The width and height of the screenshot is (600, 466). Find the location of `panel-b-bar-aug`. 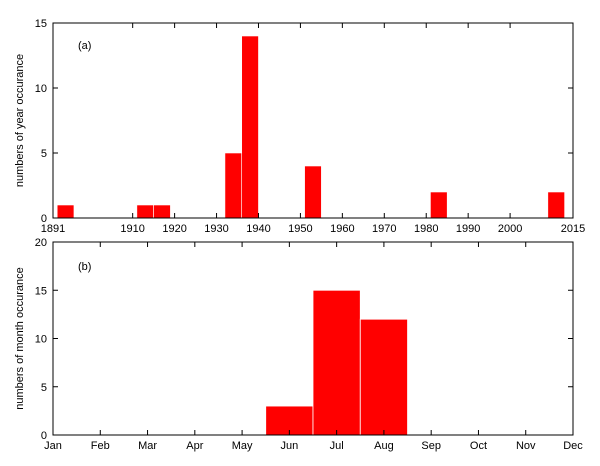

panel-b-bar-aug is located at coordinates (383, 377).